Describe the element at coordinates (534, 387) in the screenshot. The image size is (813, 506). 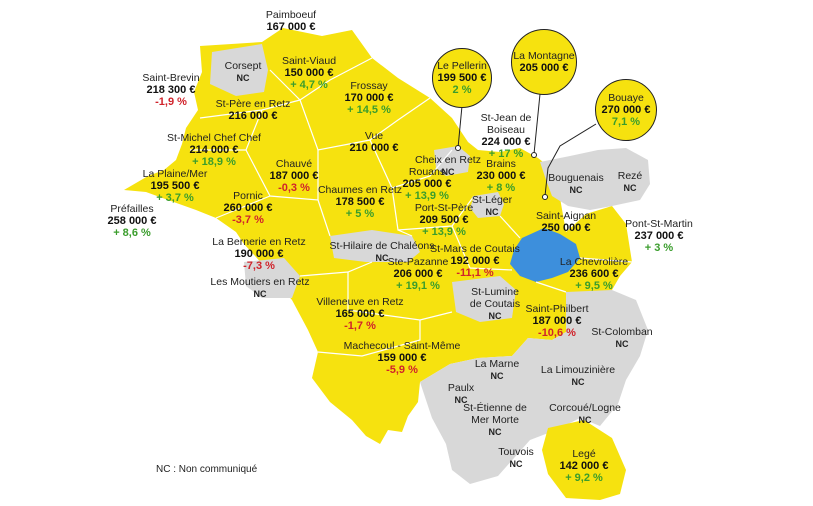
I see `region-grey-south` at that location.